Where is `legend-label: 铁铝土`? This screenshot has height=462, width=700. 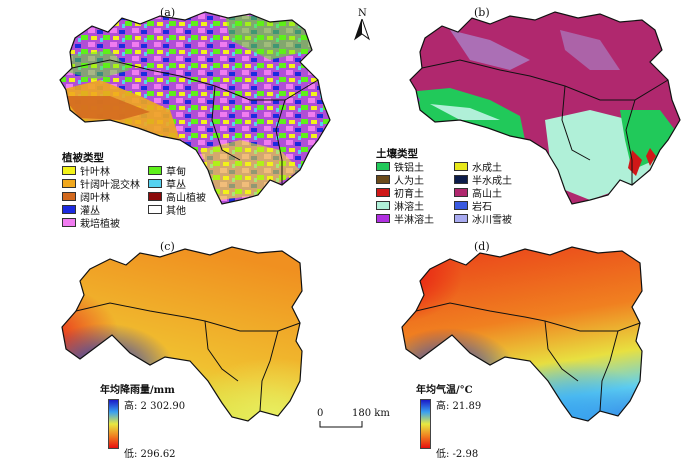 legend-label: 铁铝土 is located at coordinates (409, 168).